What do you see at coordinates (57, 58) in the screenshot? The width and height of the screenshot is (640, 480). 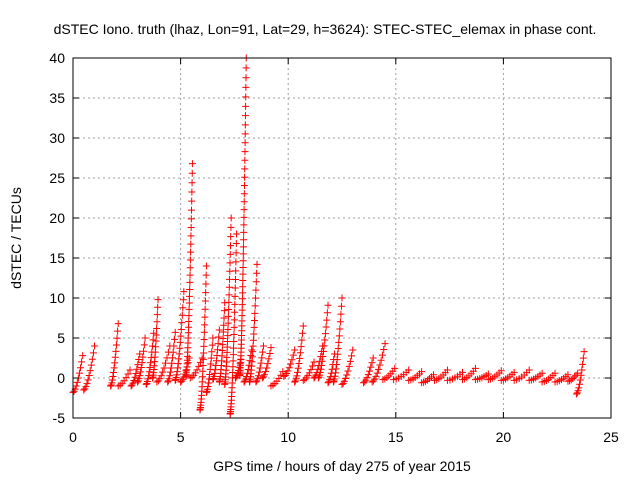 I see `y-tick-label: 40` at bounding box center [57, 58].